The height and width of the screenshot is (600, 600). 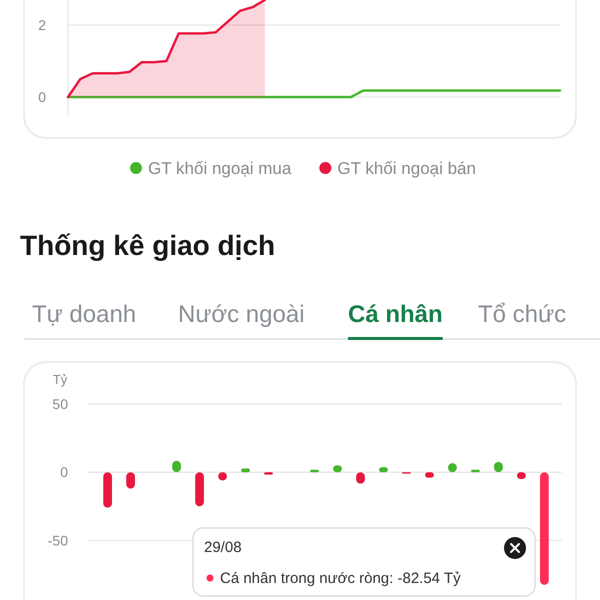 What do you see at coordinates (84, 314) in the screenshot?
I see `text: Tự doanh` at bounding box center [84, 314].